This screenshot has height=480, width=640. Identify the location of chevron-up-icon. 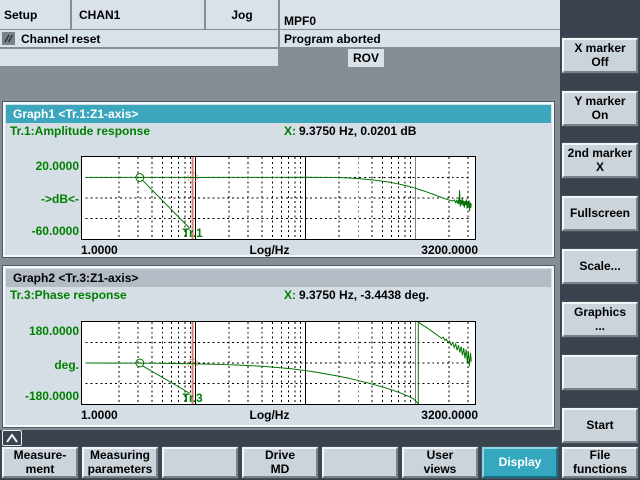
(12, 438).